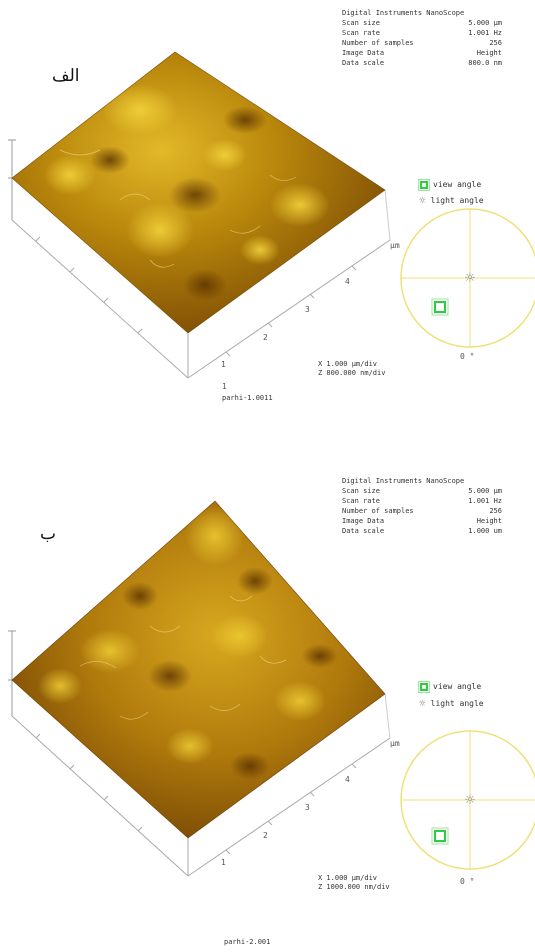  What do you see at coordinates (187, 192) in the screenshot?
I see `surface-texture` at bounding box center [187, 192].